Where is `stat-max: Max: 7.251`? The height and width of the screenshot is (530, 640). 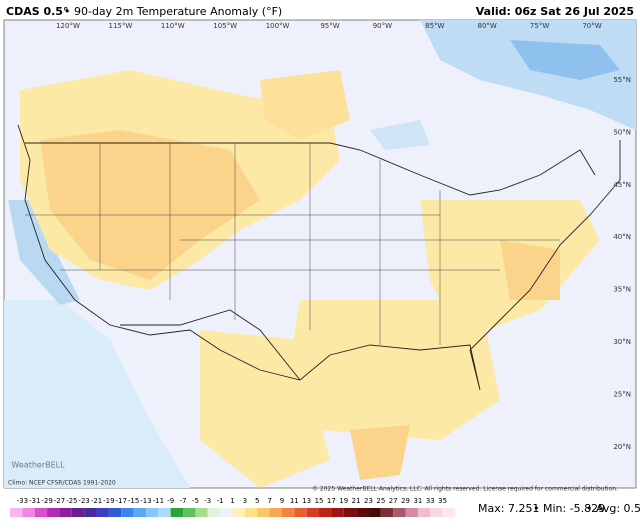
stat-max: Max: 7.251 is located at coordinates (508, 508).